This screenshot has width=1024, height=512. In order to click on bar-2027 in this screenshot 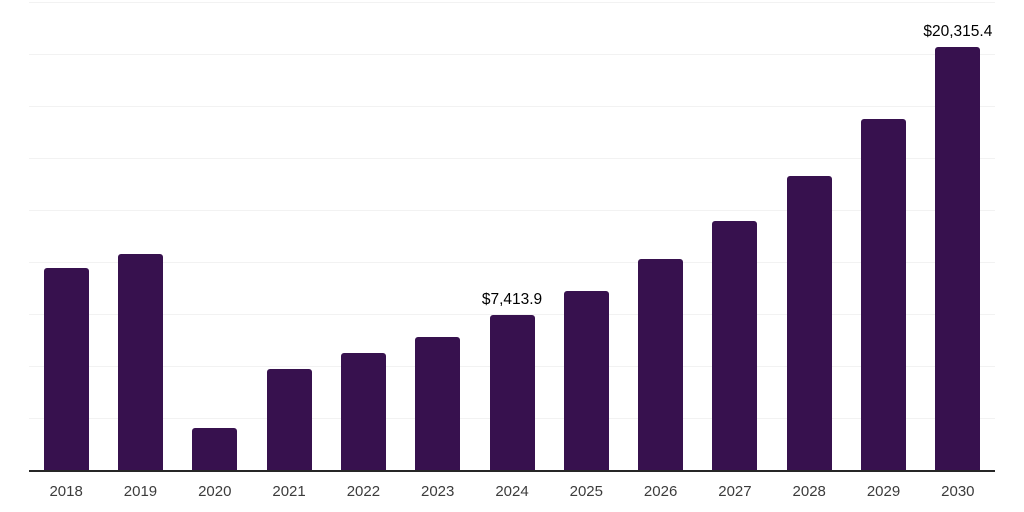, I will do `click(735, 345)`.